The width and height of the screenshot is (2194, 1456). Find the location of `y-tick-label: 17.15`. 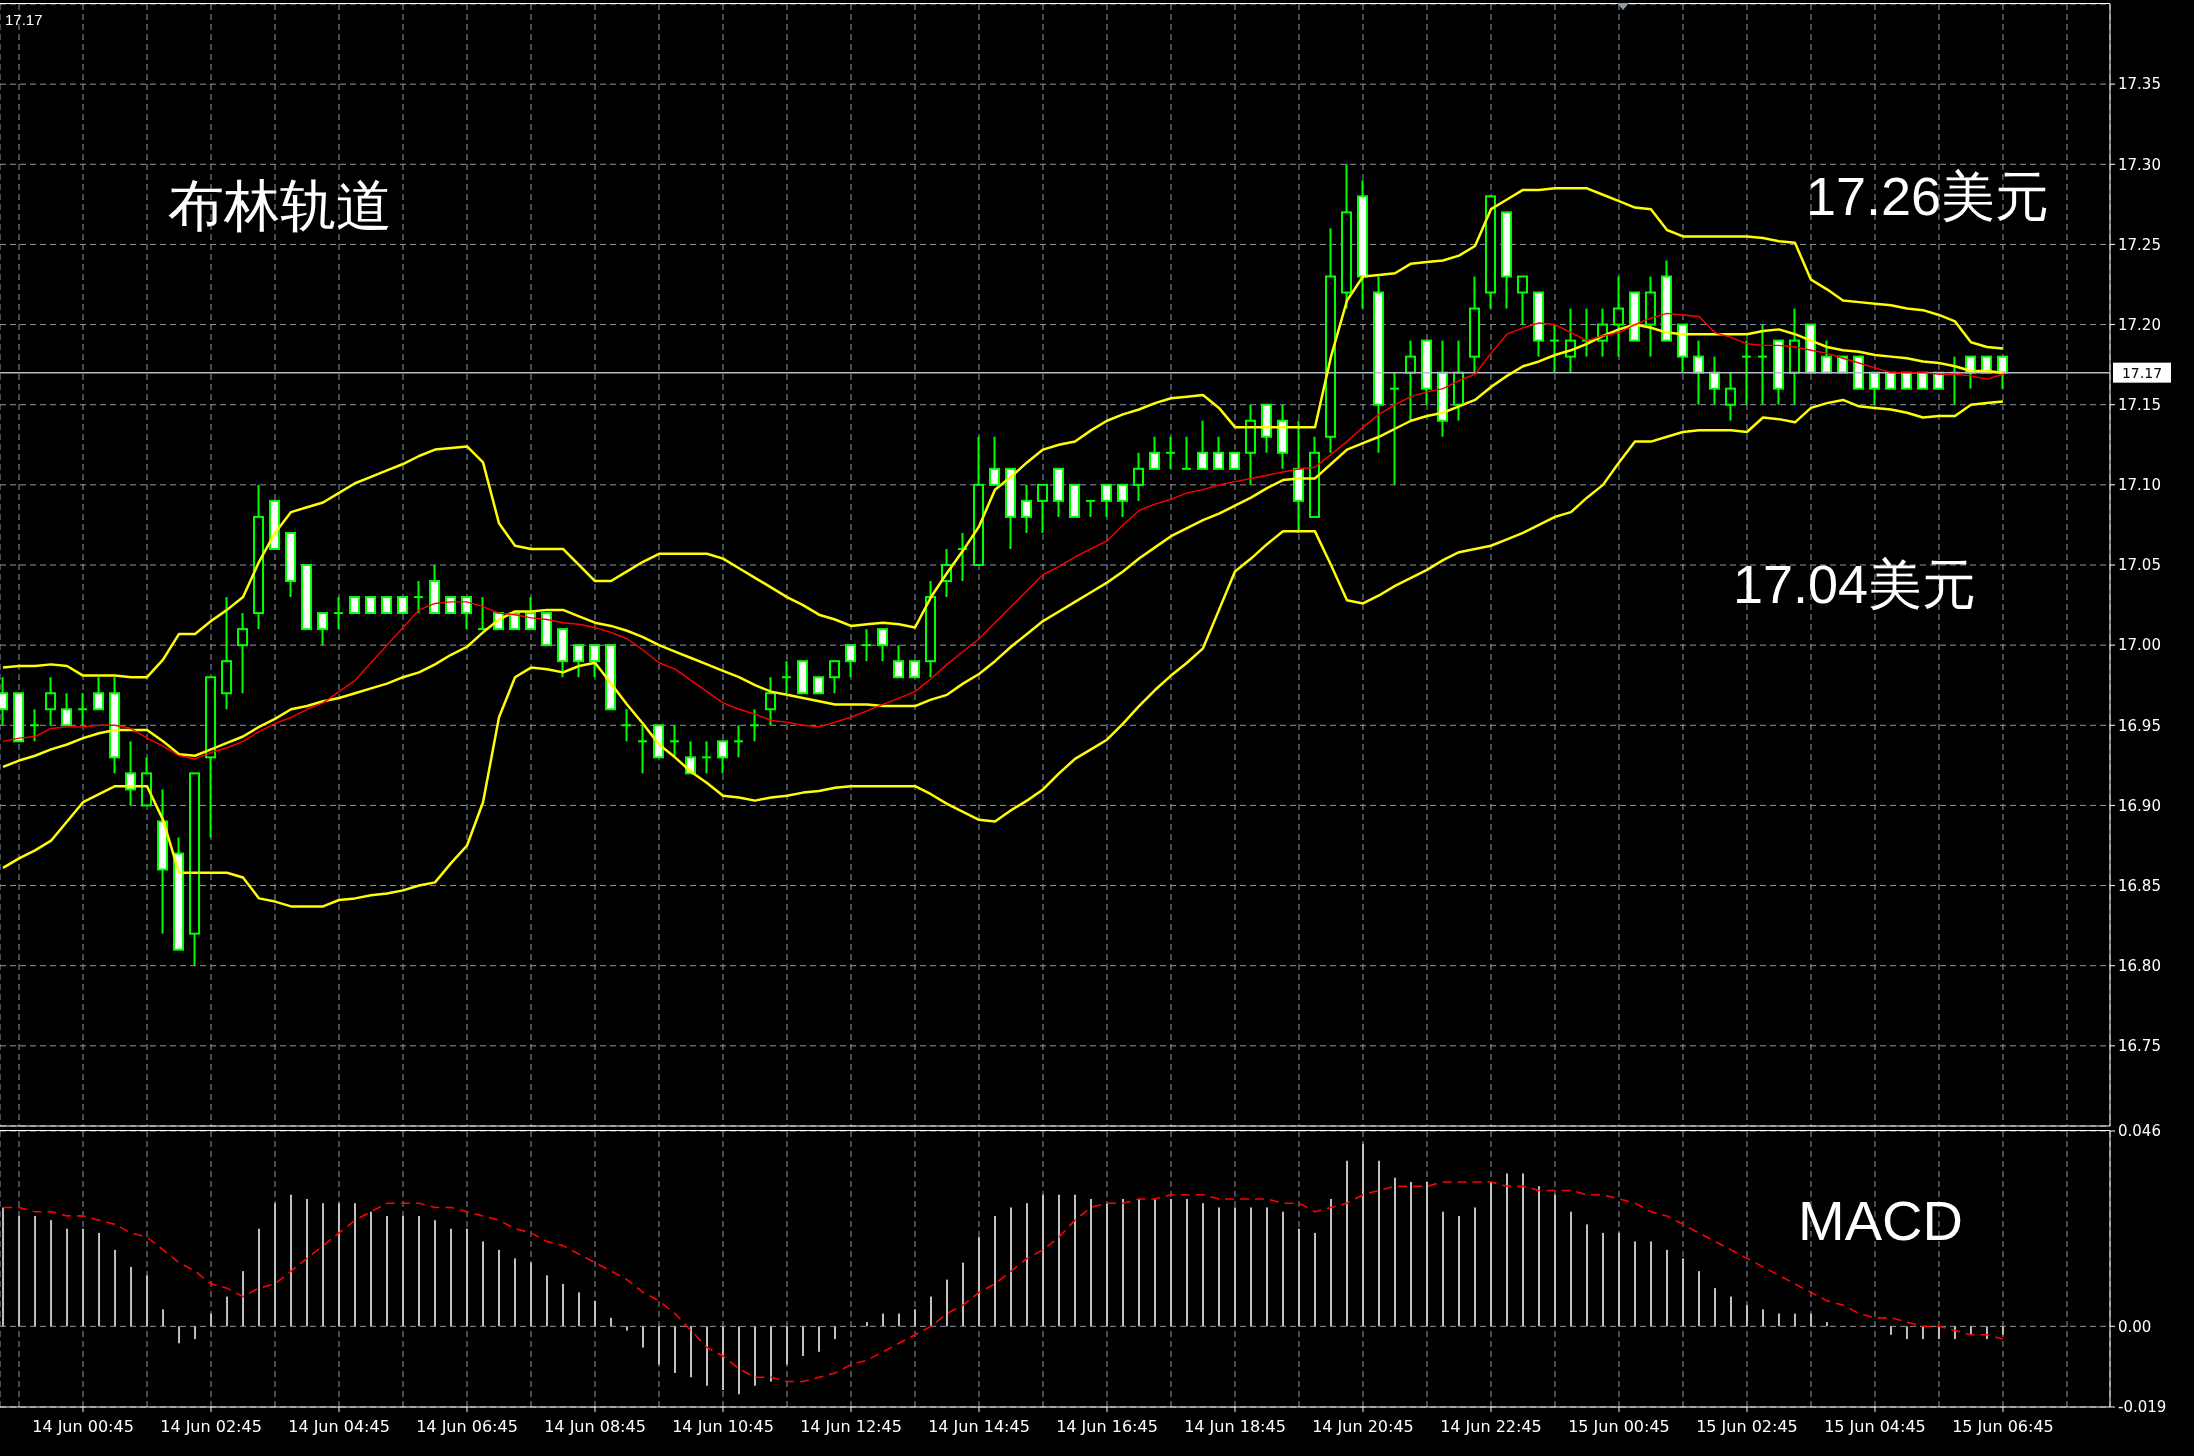

y-tick-label: 17.15 is located at coordinates (2139, 405).